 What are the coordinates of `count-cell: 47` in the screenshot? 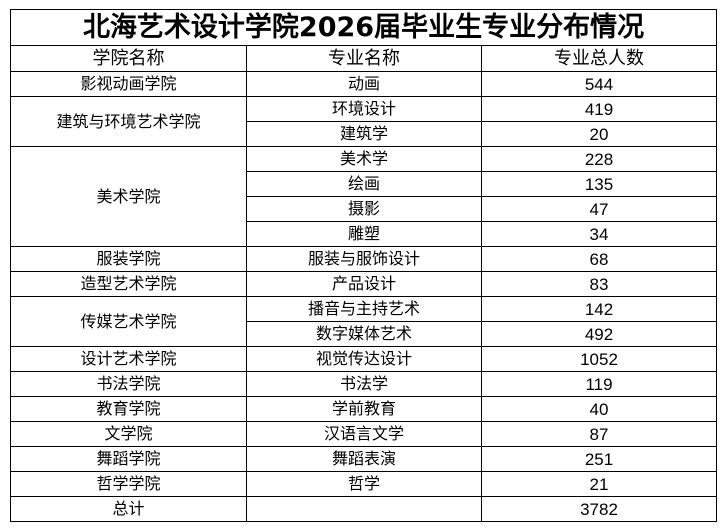 It's located at (599, 209).